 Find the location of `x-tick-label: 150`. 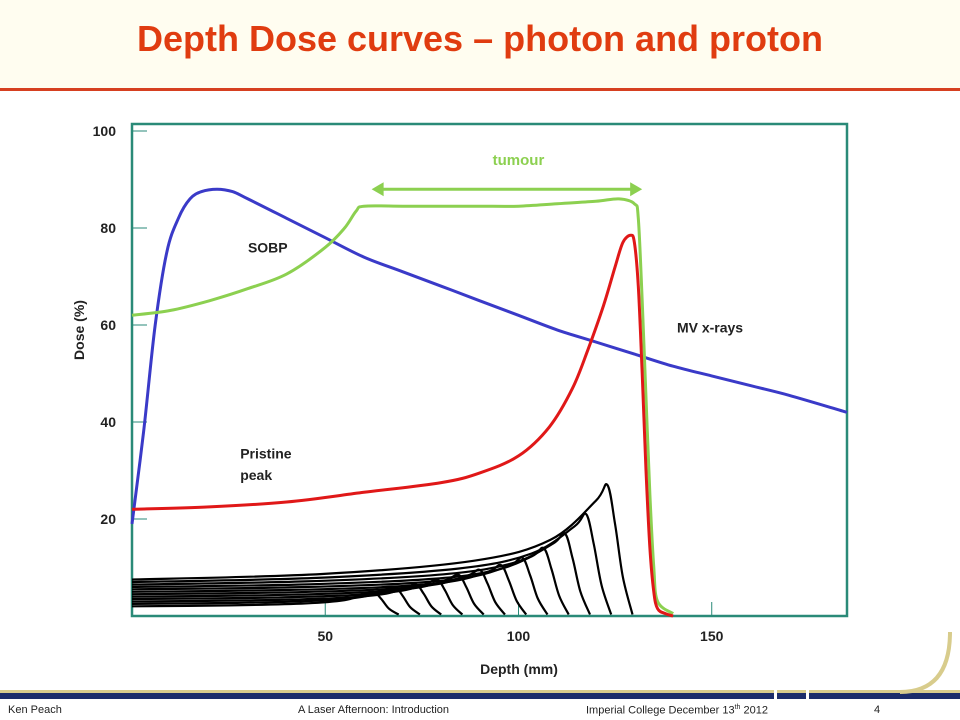

x-tick-label: 150 is located at coordinates (712, 636).